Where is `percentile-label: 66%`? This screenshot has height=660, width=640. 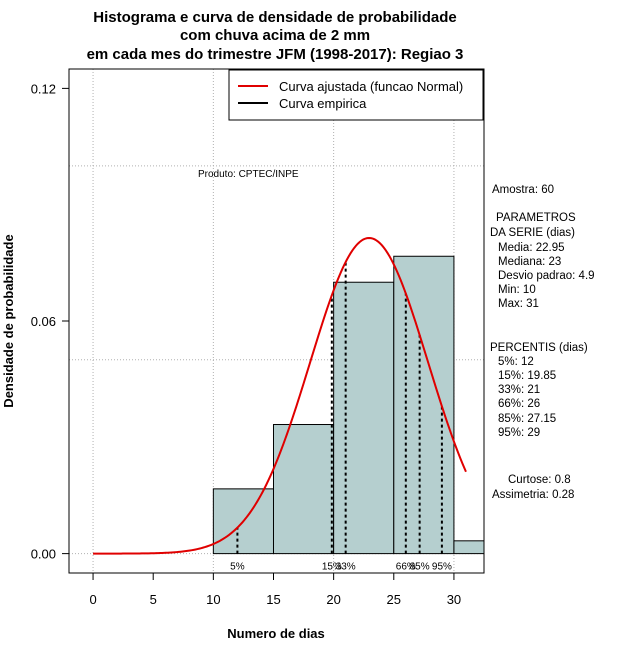 percentile-label: 66% is located at coordinates (406, 567).